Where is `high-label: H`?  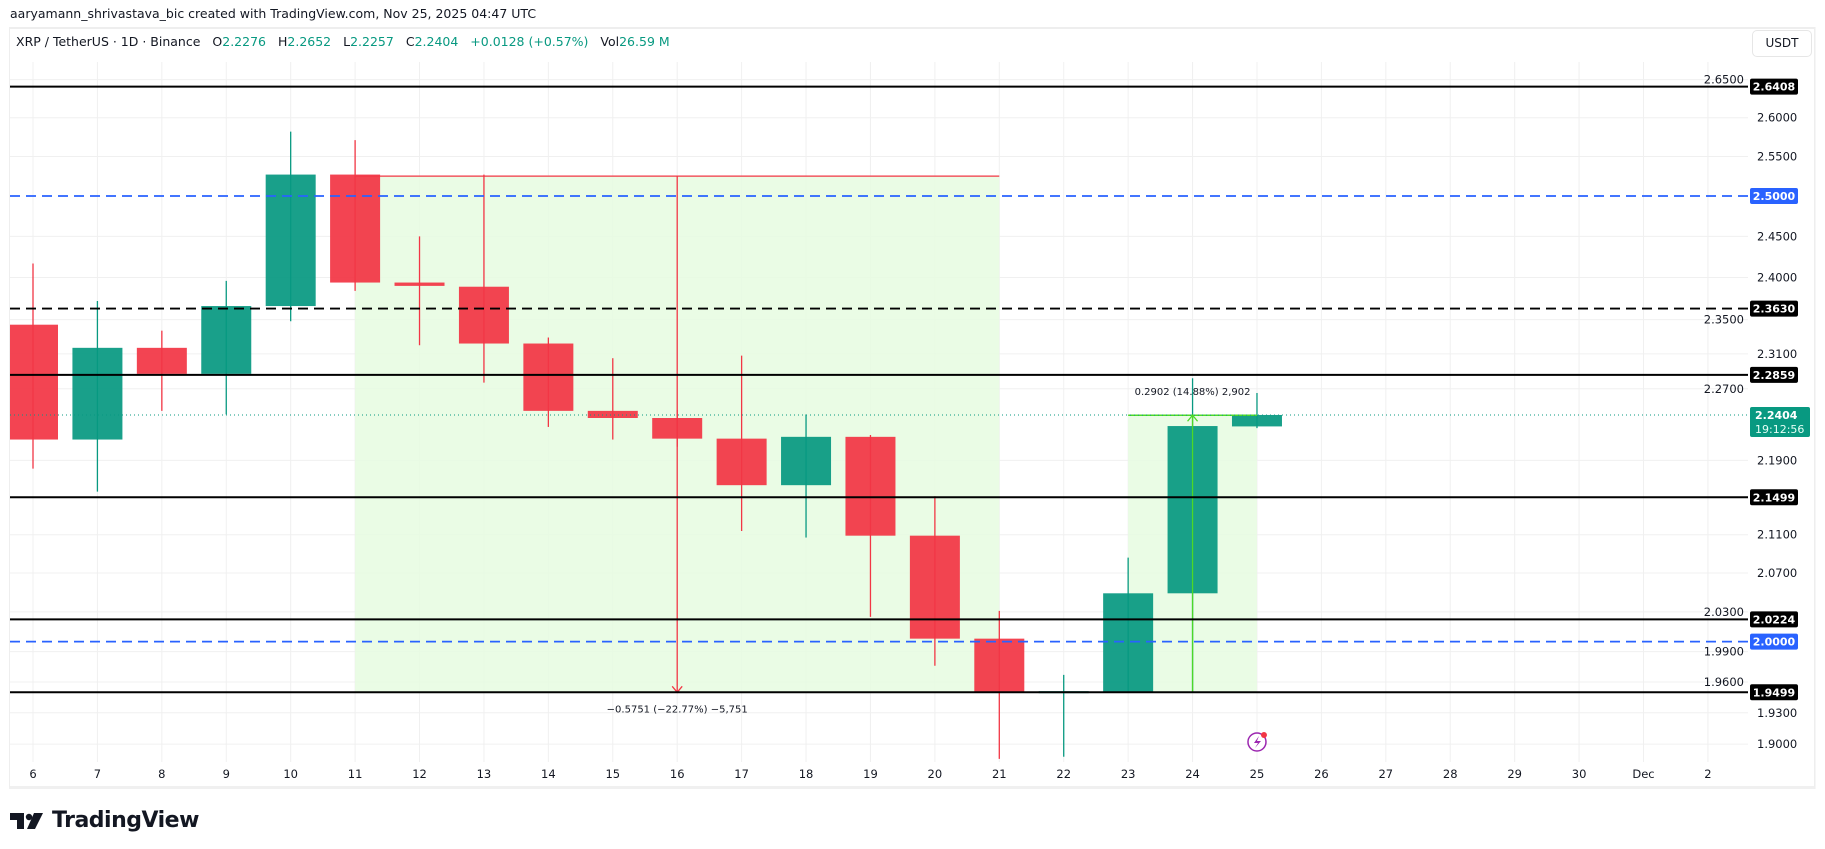
high-label: H is located at coordinates (282, 41).